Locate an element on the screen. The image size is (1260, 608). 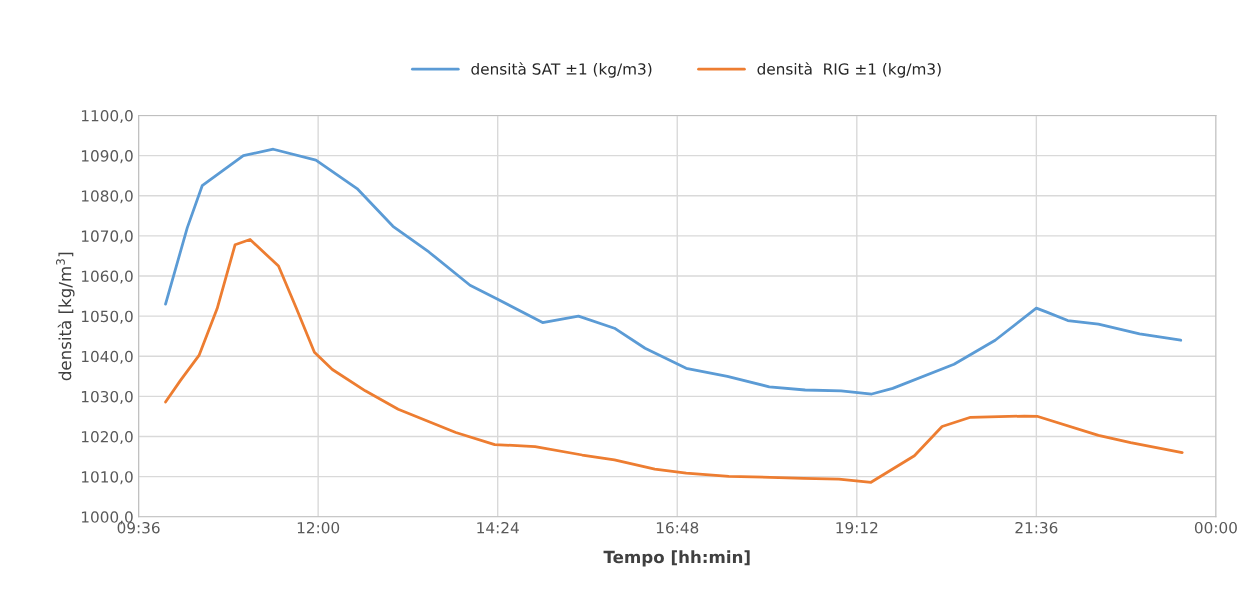
y-tick-label: 1020,0 is located at coordinates (107, 438).